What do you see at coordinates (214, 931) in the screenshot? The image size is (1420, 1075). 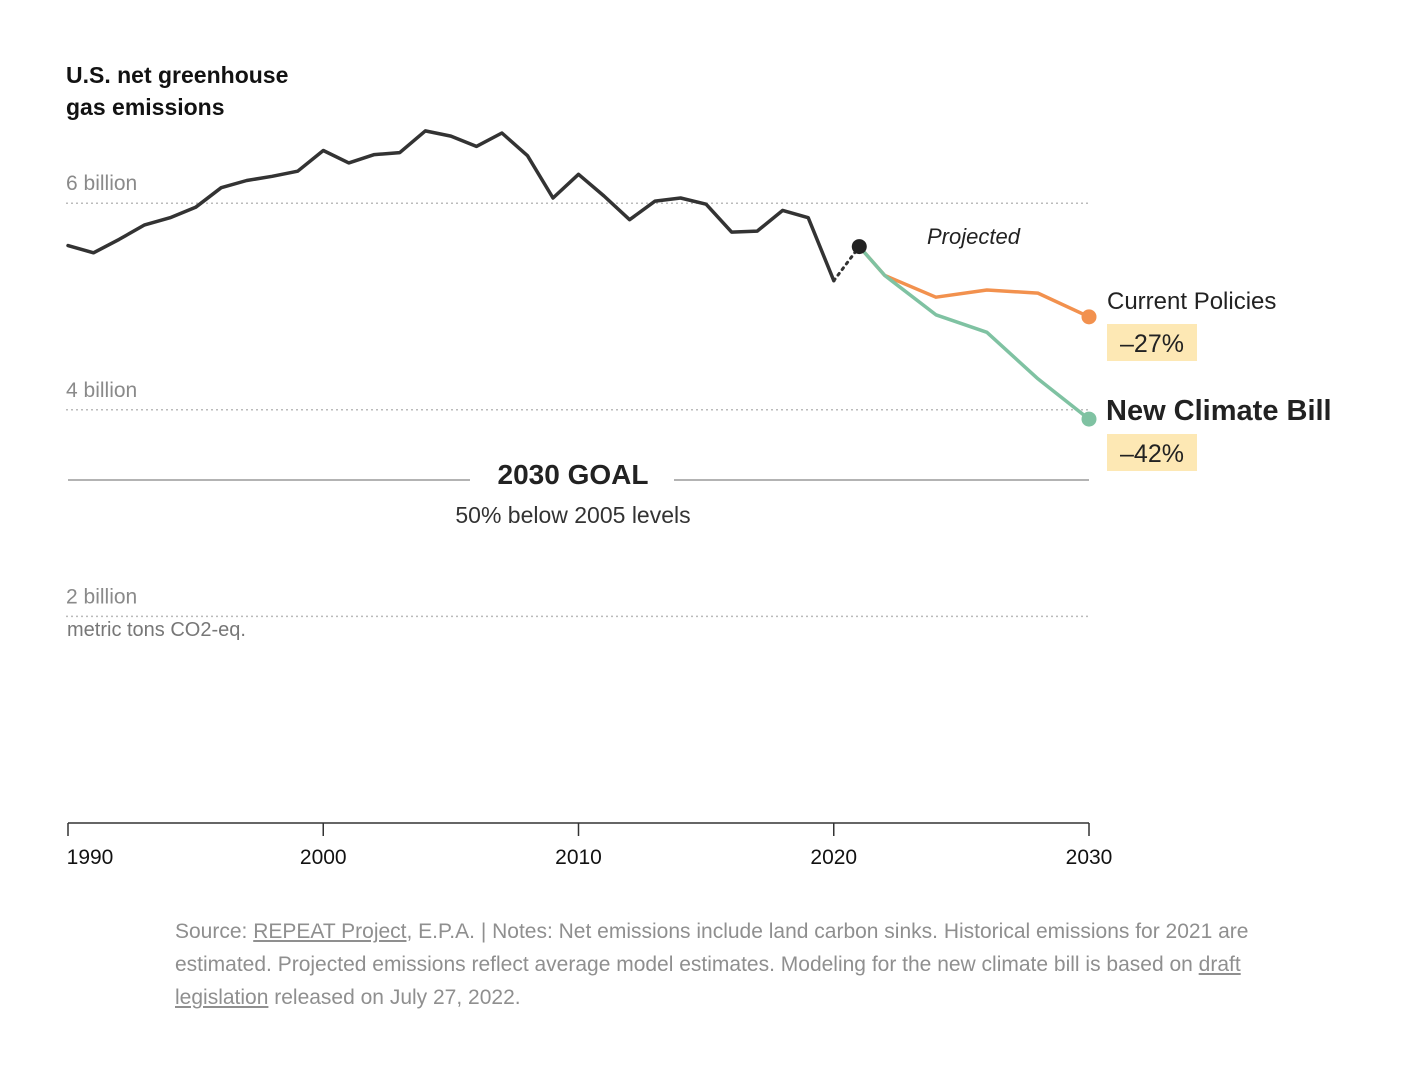 I see `source-prefix: Source:` at bounding box center [214, 931].